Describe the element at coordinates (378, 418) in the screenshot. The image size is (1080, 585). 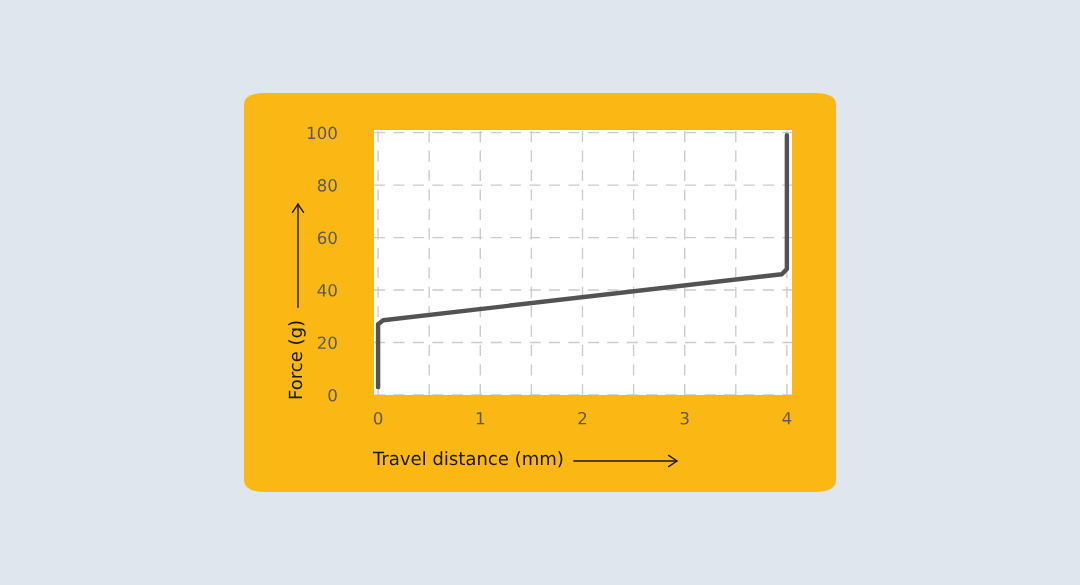
I see `x-tick-label: 0` at that location.